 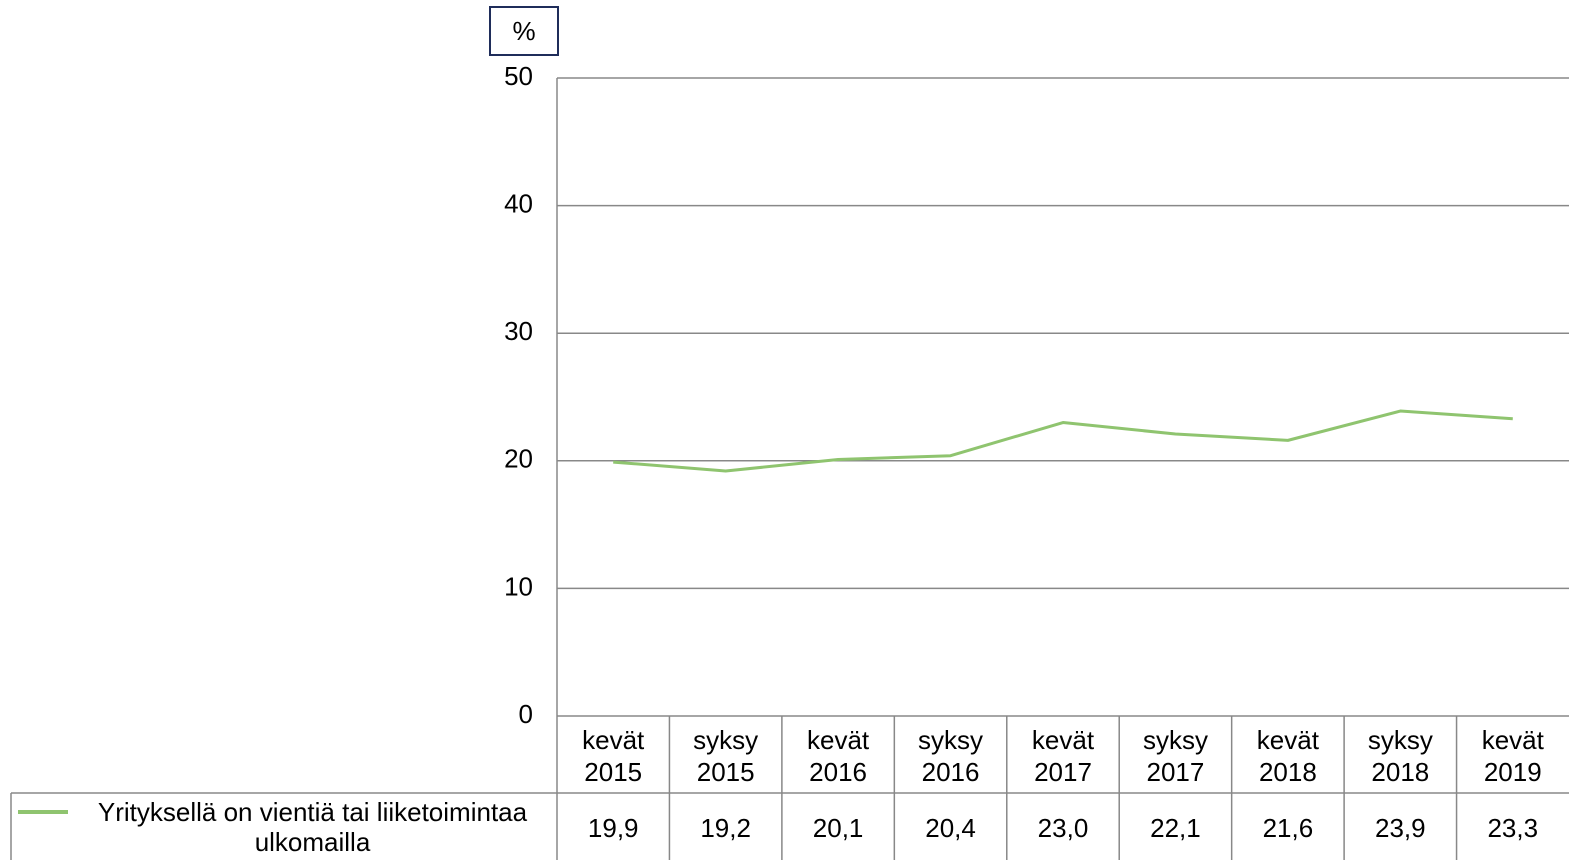 What do you see at coordinates (1287, 756) in the screenshot?
I see `x-tick-label: kevät 2018` at bounding box center [1287, 756].